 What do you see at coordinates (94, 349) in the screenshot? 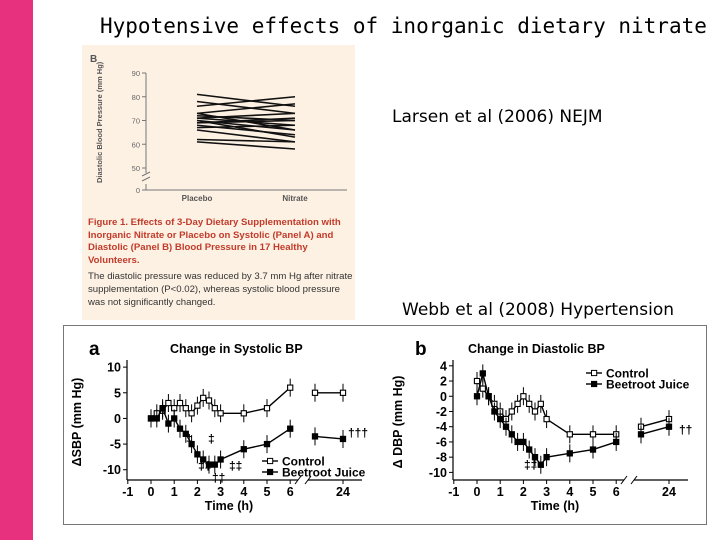
I see `panel-label: a` at bounding box center [94, 349].